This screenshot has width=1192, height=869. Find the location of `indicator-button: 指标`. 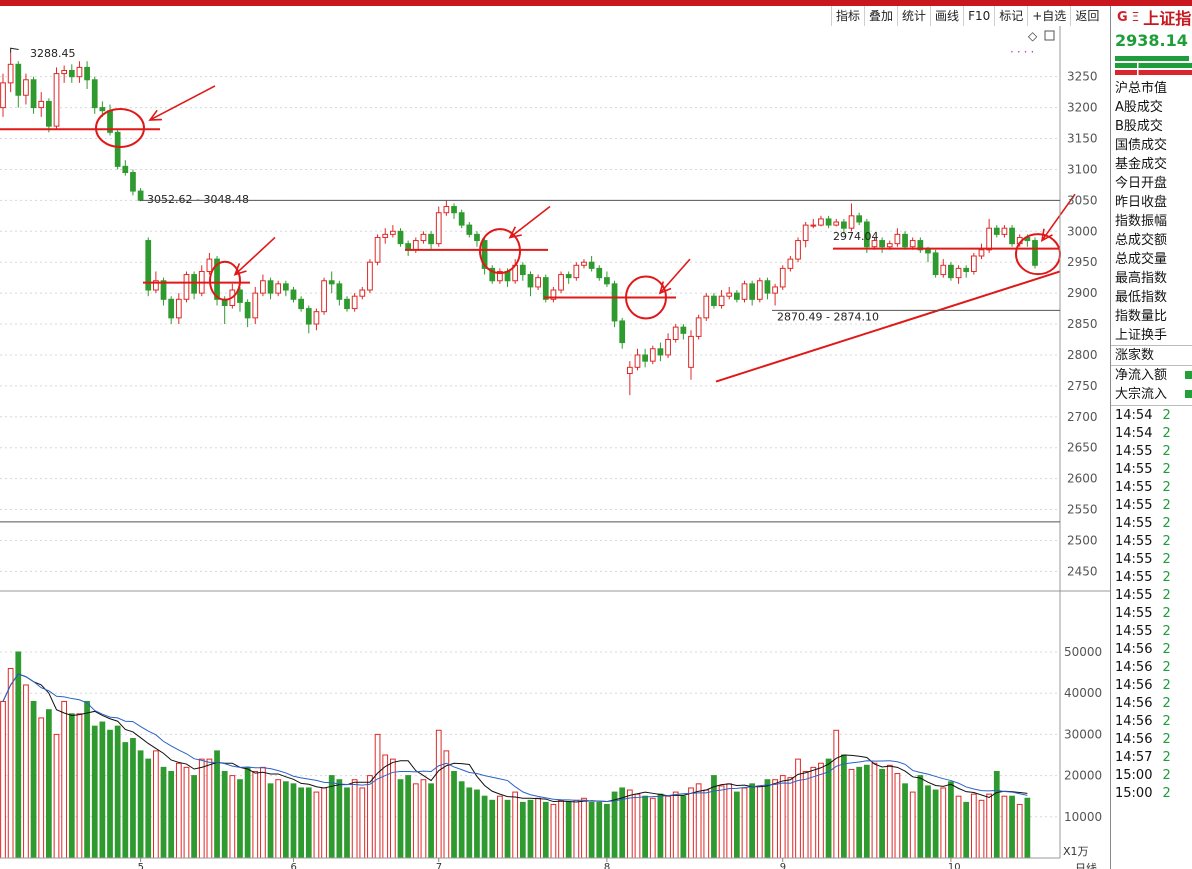

indicator-button: 指标 is located at coordinates (847, 16).